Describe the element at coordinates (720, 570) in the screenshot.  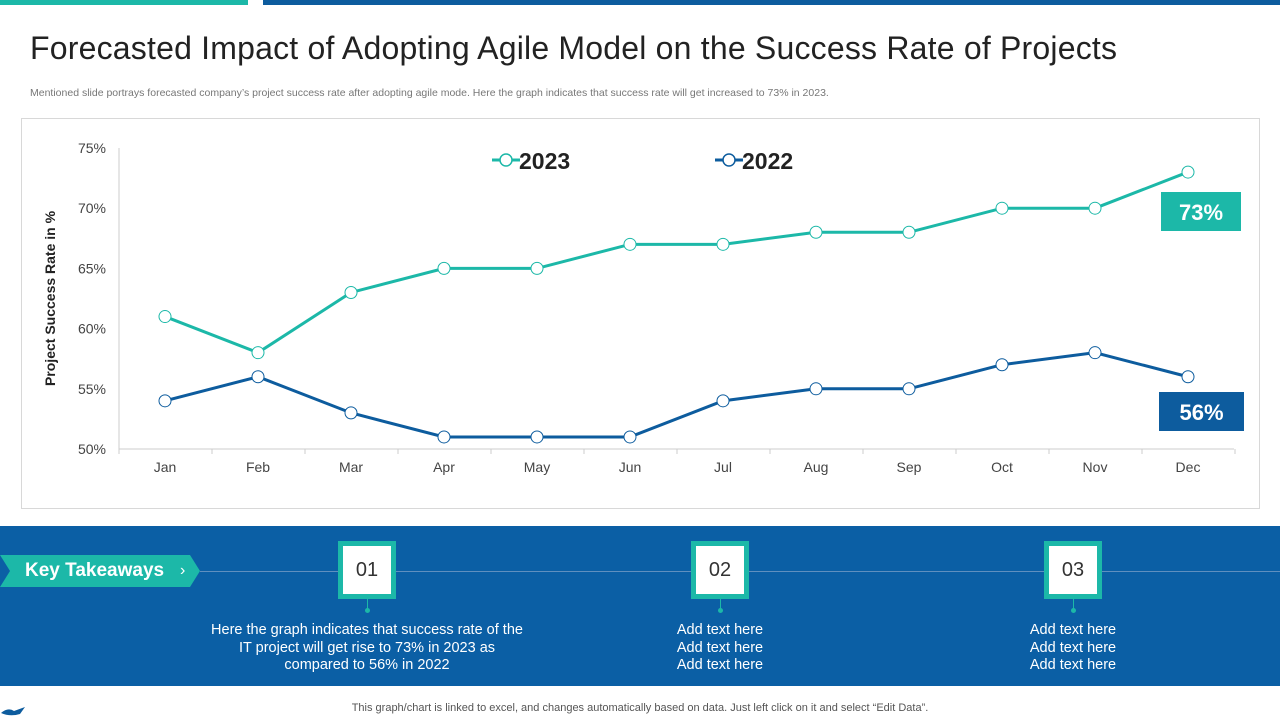
I see `takeaway-number-2: 02` at that location.